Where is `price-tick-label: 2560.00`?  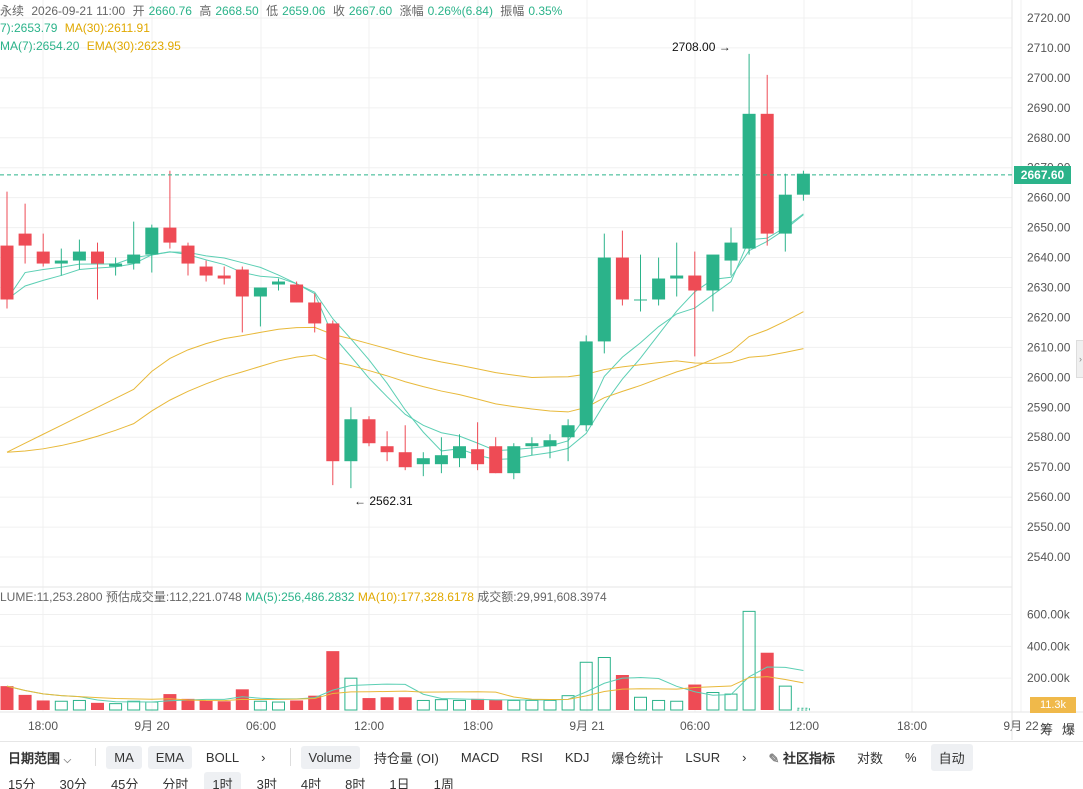
price-tick-label: 2560.00 is located at coordinates (1049, 497).